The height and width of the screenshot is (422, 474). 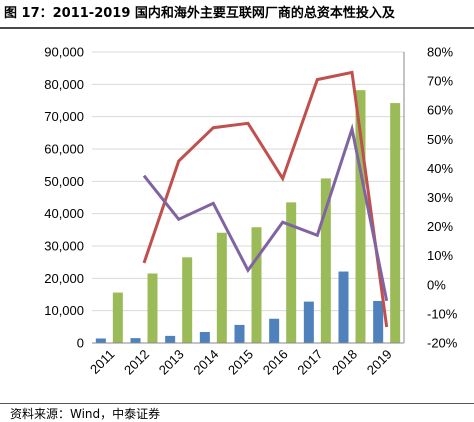 I want to click on x-tick-label: 2014, so click(x=205, y=362).